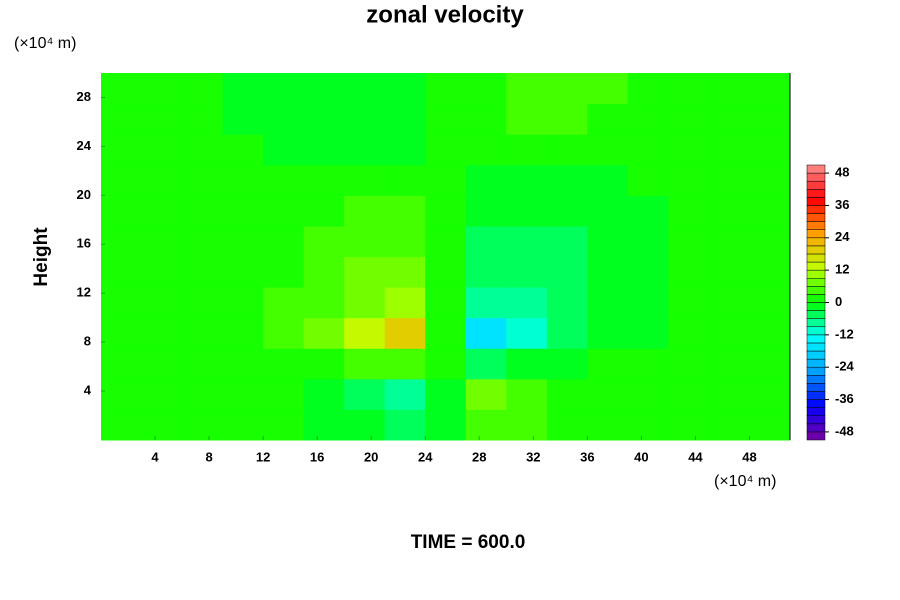 This screenshot has width=900, height=600. Describe the element at coordinates (425, 456) in the screenshot. I see `x-tick-label: 24` at that location.